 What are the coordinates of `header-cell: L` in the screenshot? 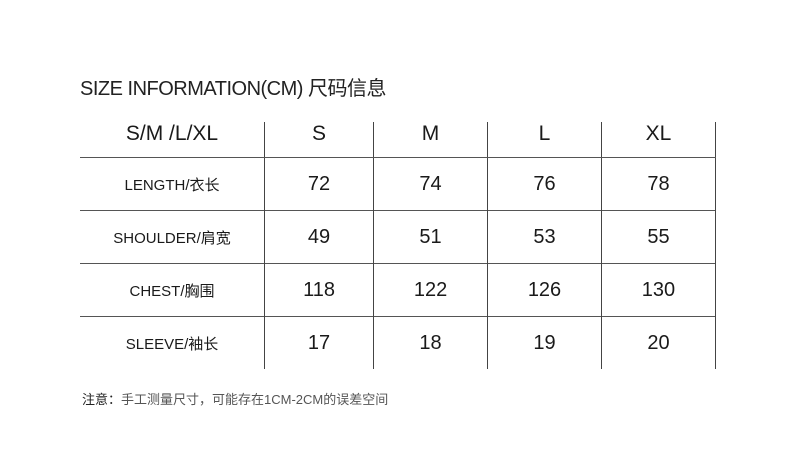 It's located at (544, 140).